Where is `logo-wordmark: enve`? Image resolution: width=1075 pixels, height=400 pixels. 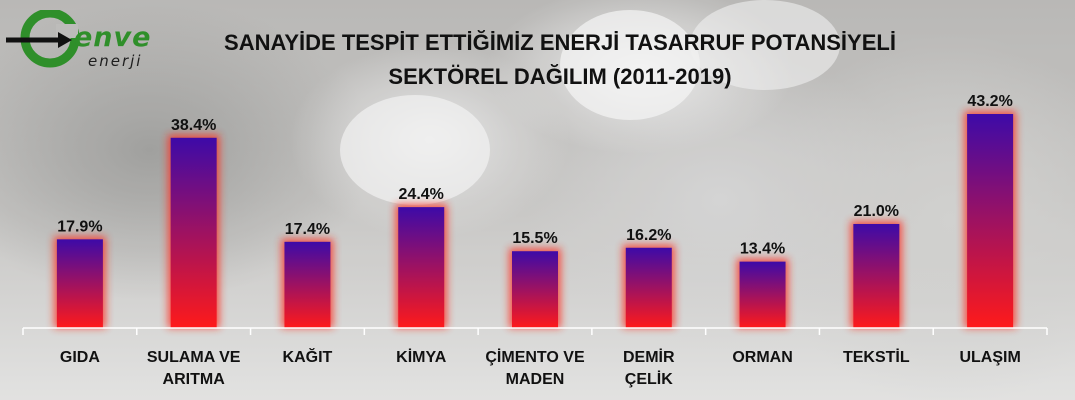
logo-wordmark: enve is located at coordinates (113, 37).